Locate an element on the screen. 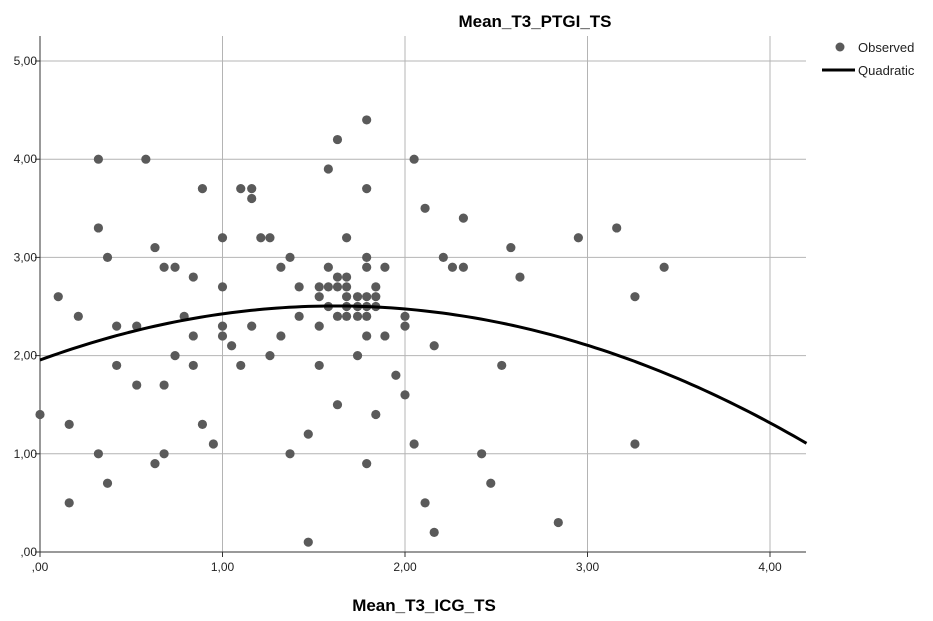 This screenshot has width=933, height=621. y-tick-label: 4,00 is located at coordinates (26, 159).